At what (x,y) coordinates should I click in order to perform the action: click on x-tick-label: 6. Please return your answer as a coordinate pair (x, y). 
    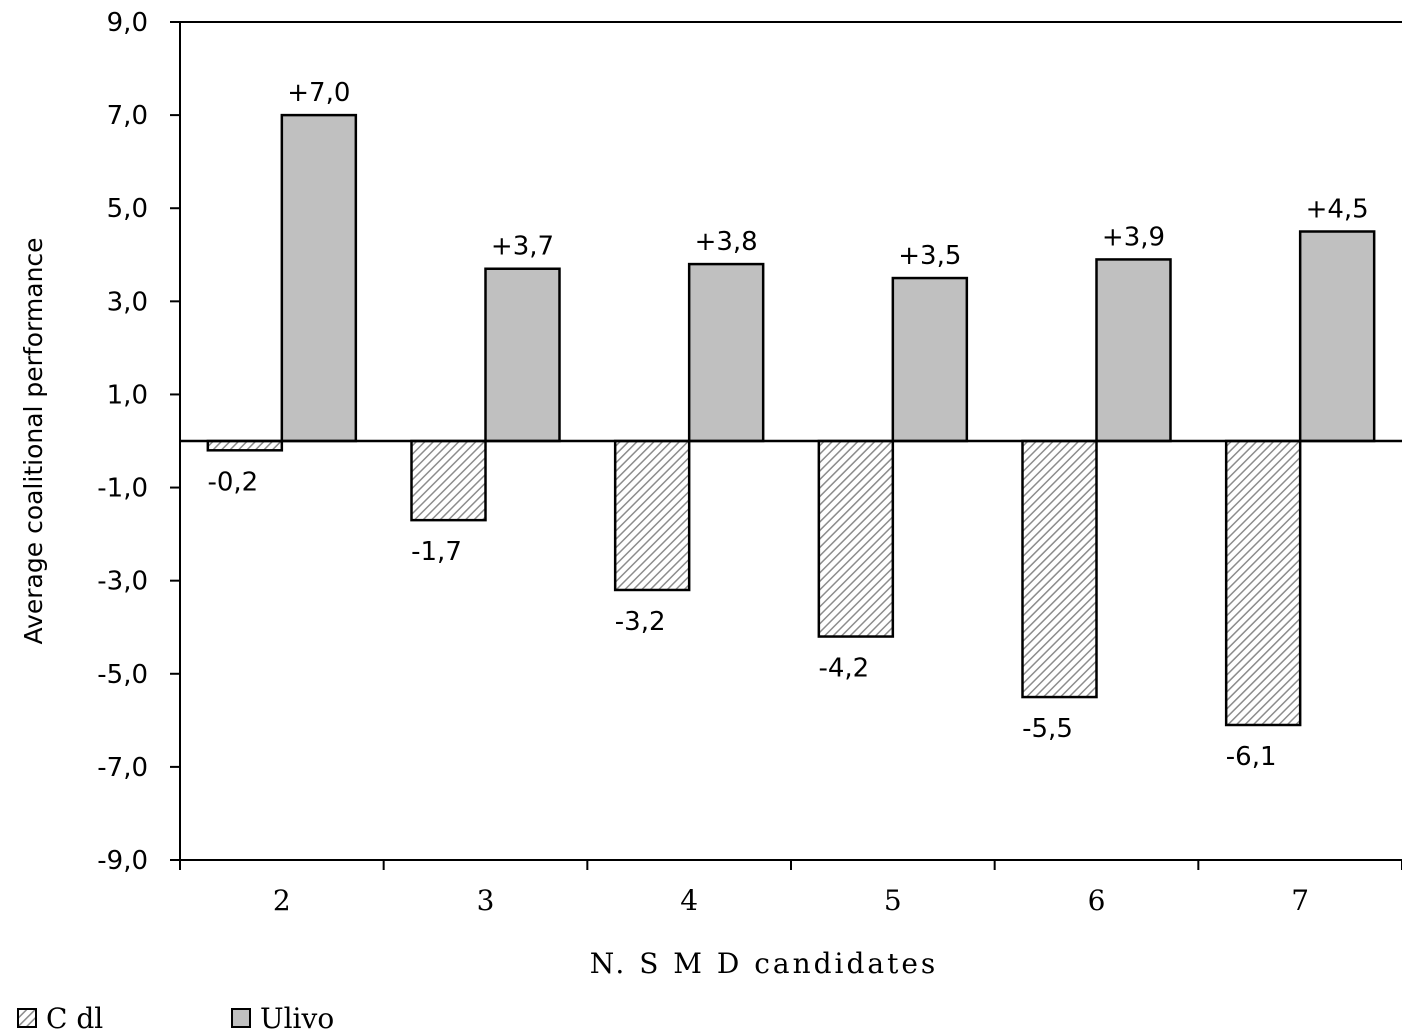
    Looking at the image, I should click on (1097, 900).